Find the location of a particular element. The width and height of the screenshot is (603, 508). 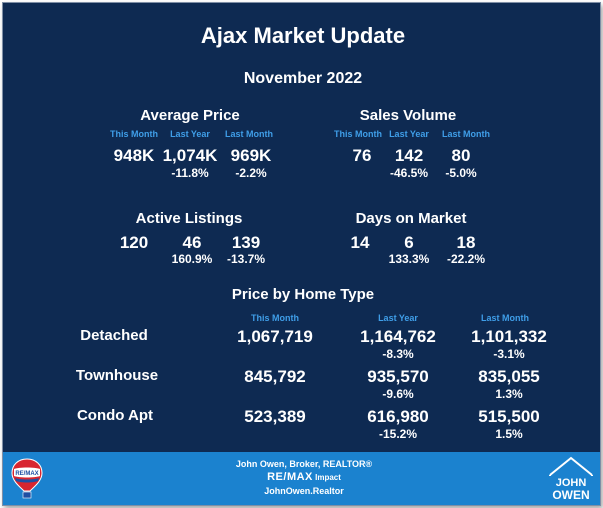

average-price-header-last-year: Last Year is located at coordinates (190, 134).